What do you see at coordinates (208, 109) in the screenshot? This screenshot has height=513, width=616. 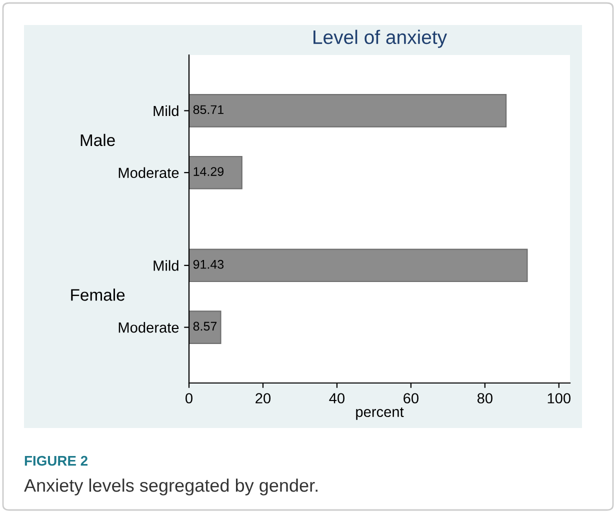 I see `data-label: 85.71` at bounding box center [208, 109].